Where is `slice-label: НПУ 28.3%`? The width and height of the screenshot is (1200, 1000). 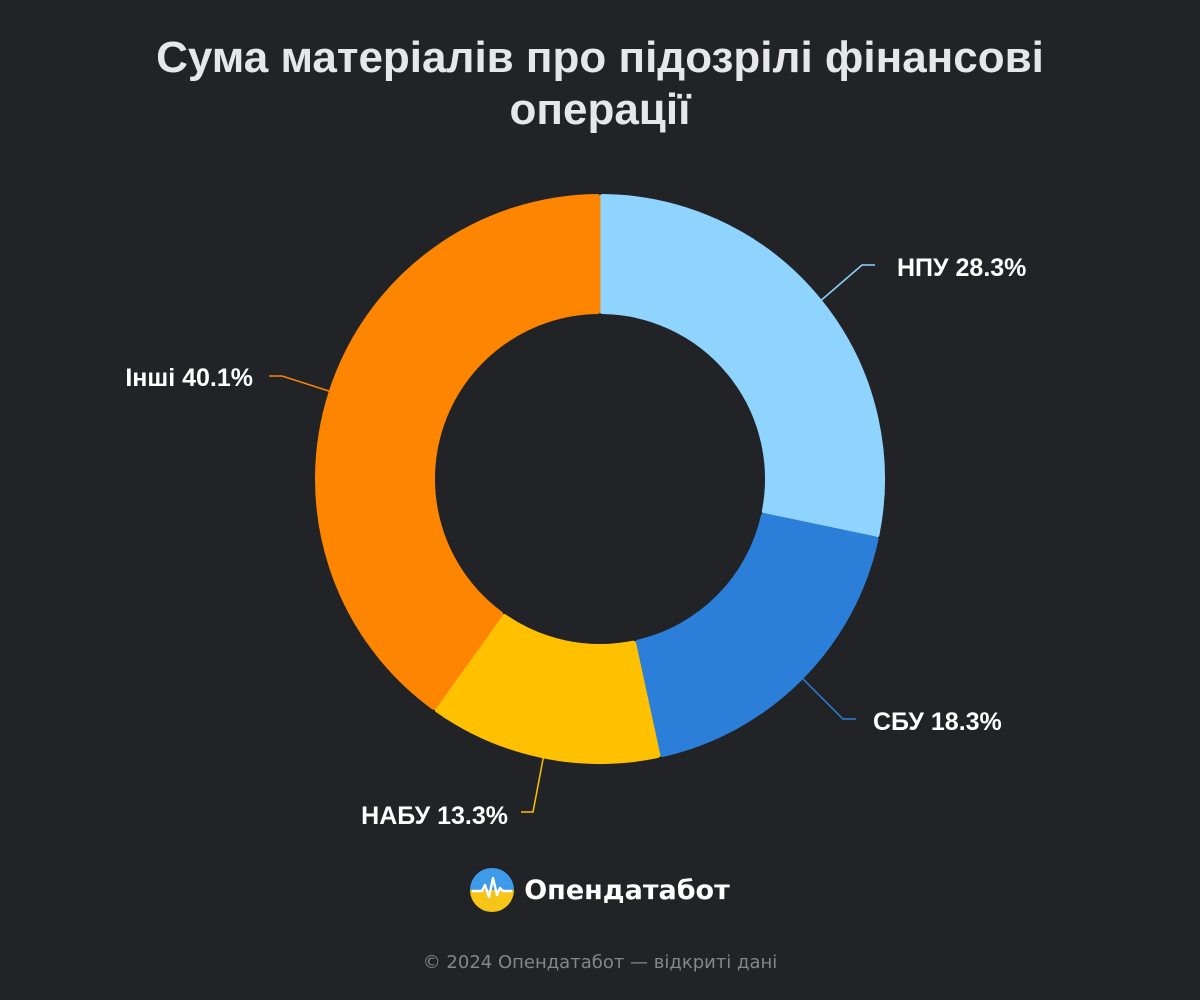
slice-label: НПУ 28.3% is located at coordinates (961, 268).